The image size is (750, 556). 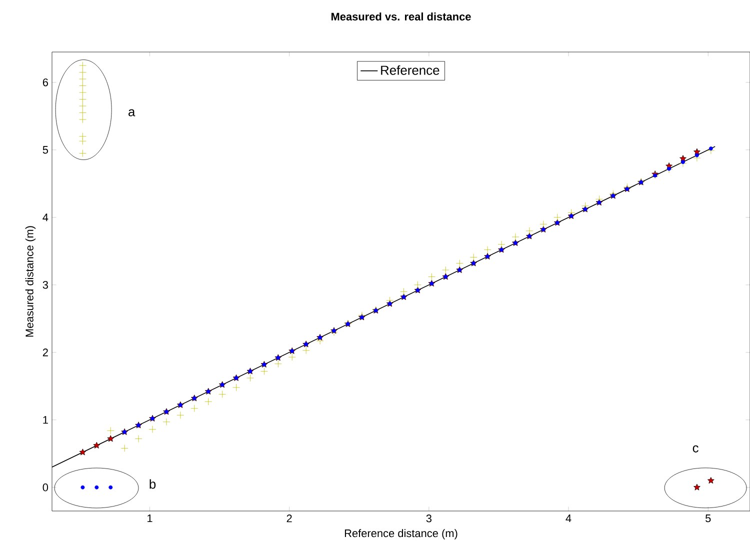 What do you see at coordinates (45, 352) in the screenshot?
I see `y-tick-label: 2` at bounding box center [45, 352].